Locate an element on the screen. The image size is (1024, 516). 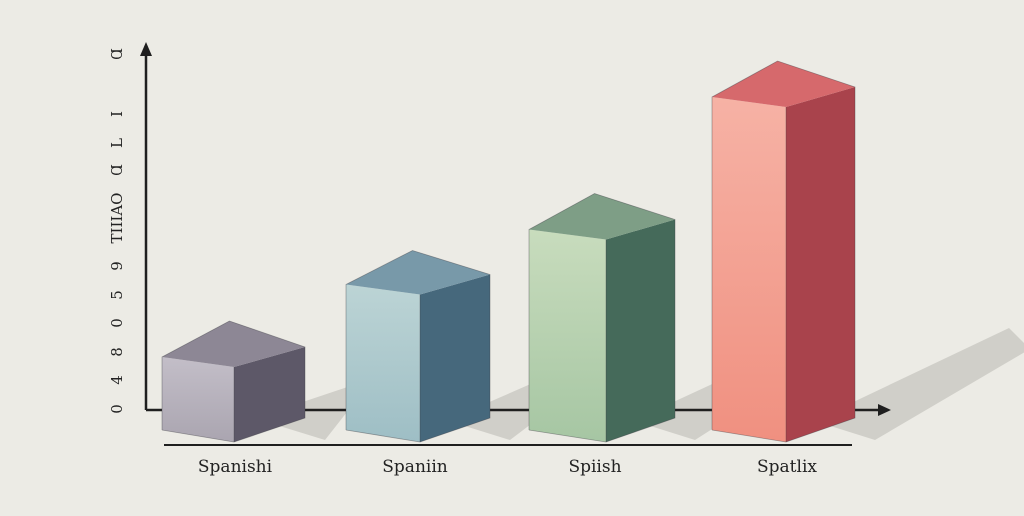
x-tick-label: Spaniin is located at coordinates (414, 467).